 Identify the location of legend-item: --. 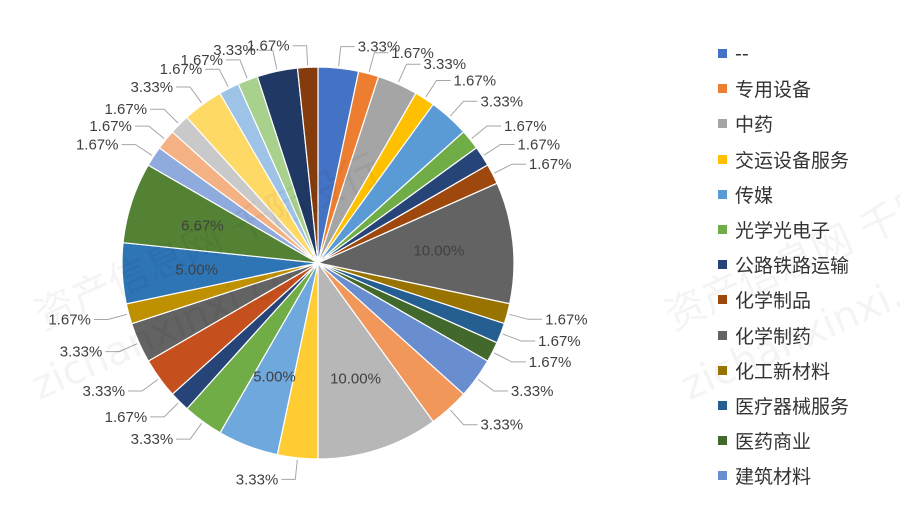
(783, 53).